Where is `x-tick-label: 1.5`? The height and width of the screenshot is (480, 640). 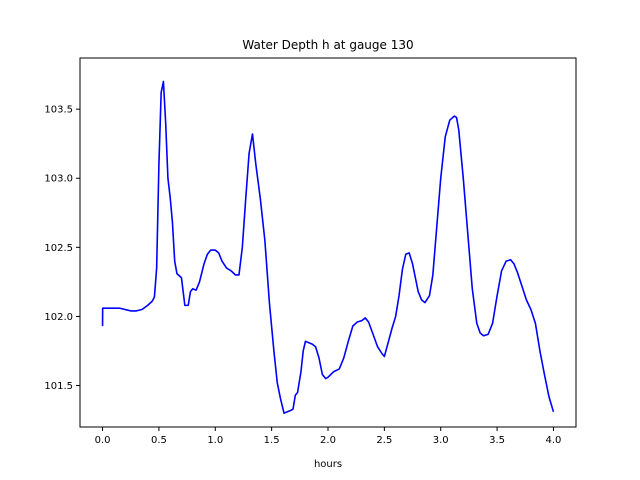 x-tick-label: 1.5 is located at coordinates (272, 440).